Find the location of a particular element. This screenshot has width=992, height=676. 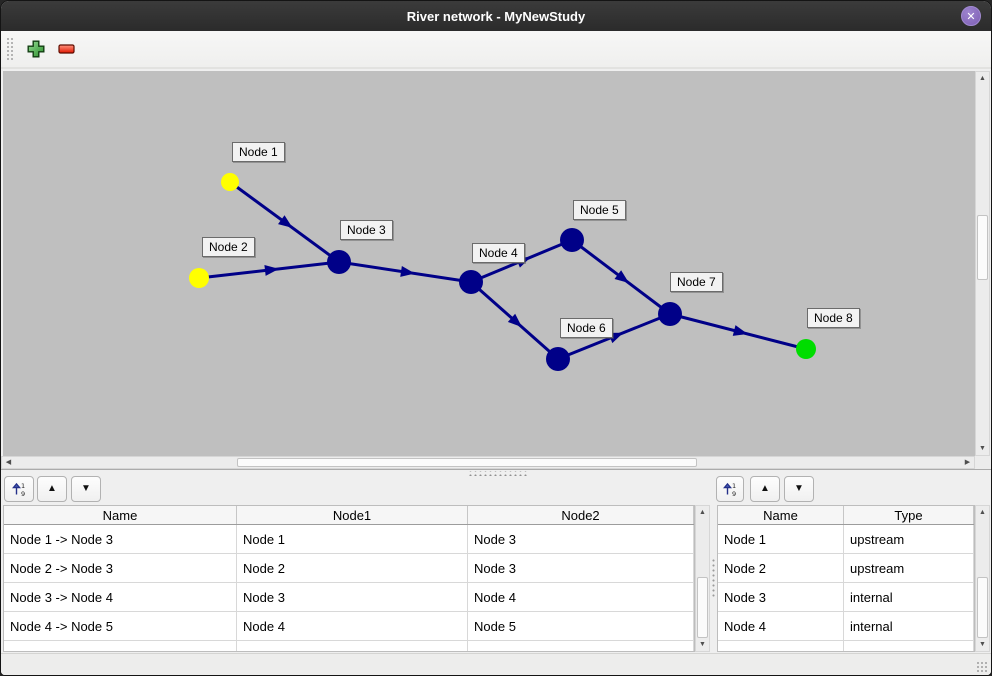

column-header: Node1 is located at coordinates (352, 515).